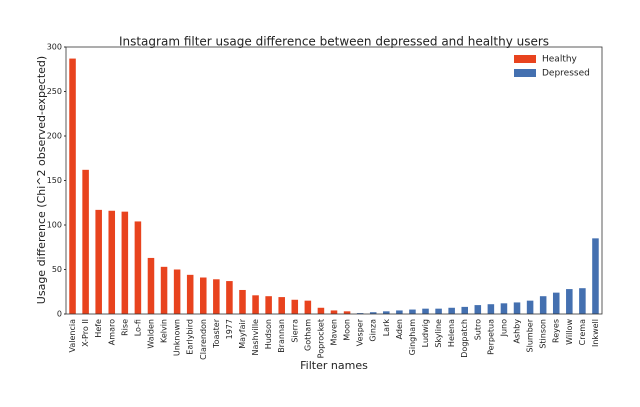  I want to click on x-tick-label: Gotham, so click(307, 335).